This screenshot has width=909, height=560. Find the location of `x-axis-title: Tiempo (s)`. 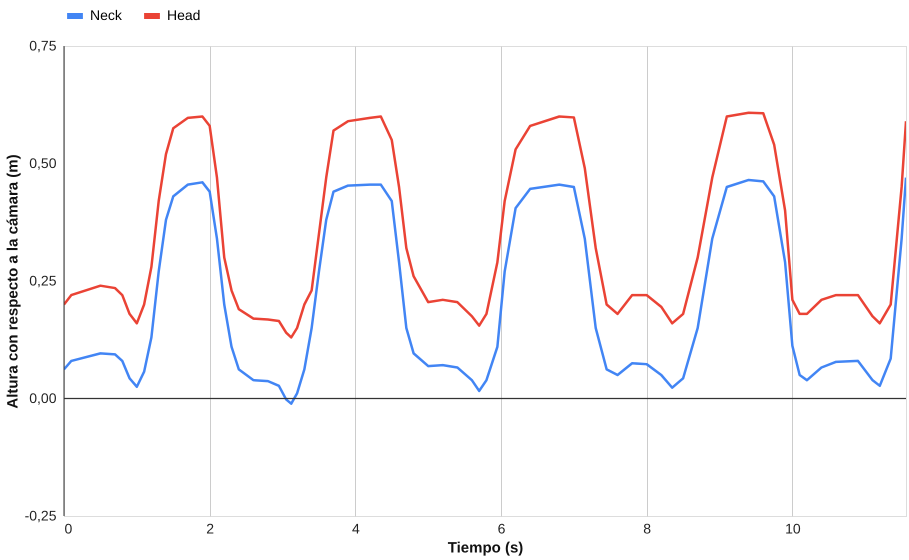

x-axis-title: Tiempo (s) is located at coordinates (486, 548).